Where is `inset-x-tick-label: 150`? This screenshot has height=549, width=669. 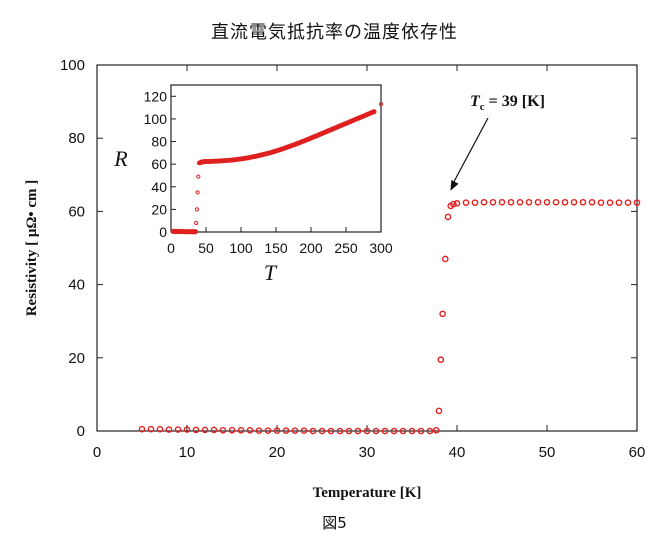 inset-x-tick-label: 150 is located at coordinates (276, 248).